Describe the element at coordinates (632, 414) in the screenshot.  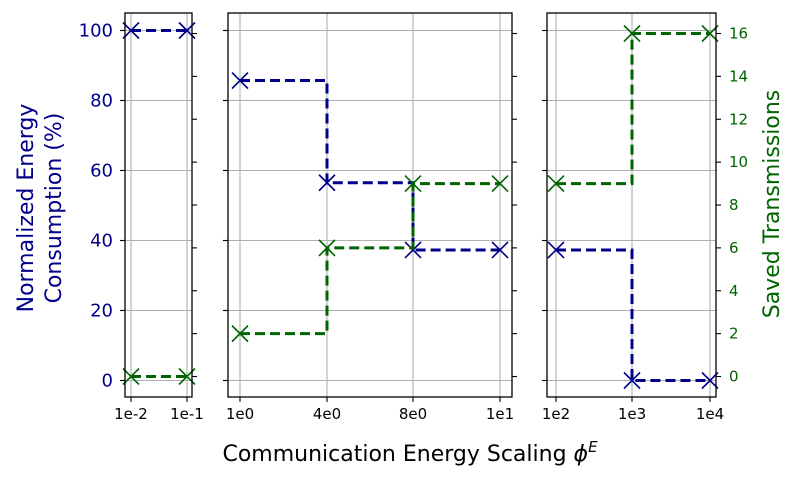
I see `x-tick-label: 1e3` at that location.